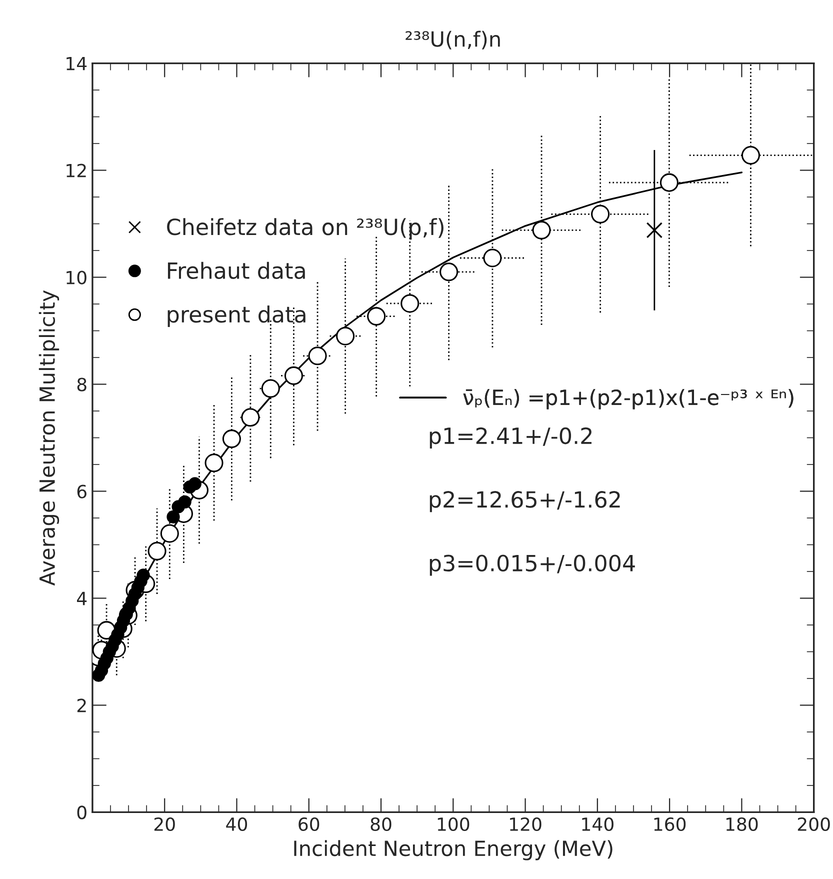  What do you see at coordinates (742, 824) in the screenshot?
I see `x-tick-label: 180` at bounding box center [742, 824].